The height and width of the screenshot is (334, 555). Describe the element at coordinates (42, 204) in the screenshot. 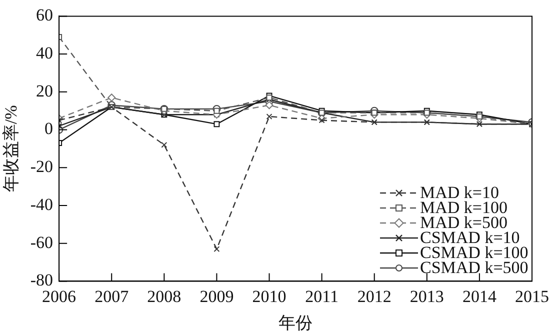

I see `y-tick-label: -40` at that location.